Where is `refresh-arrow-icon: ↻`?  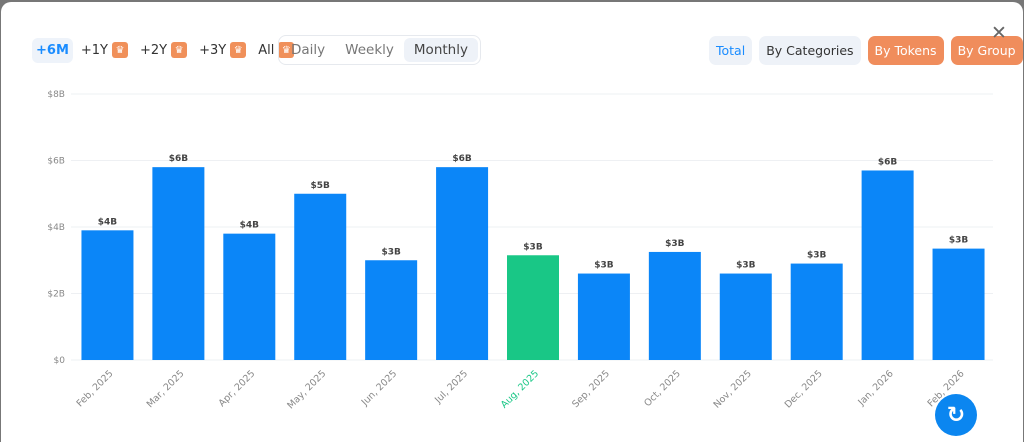 refresh-arrow-icon: ↻ is located at coordinates (956, 415).